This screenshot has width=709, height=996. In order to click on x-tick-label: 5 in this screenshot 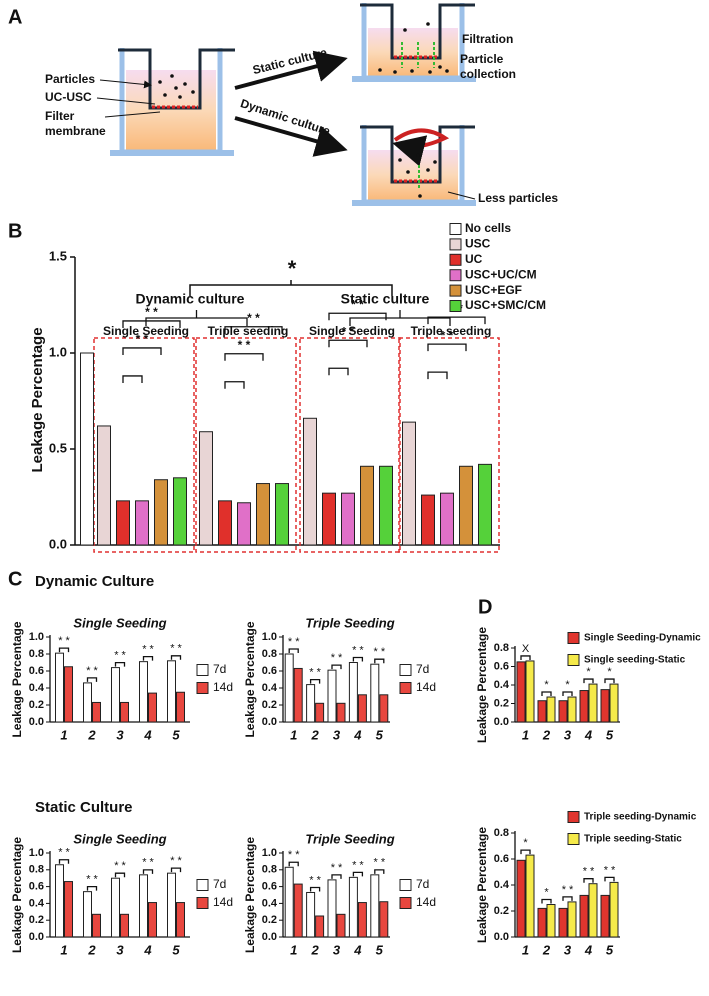, I will do `click(176, 949)`.